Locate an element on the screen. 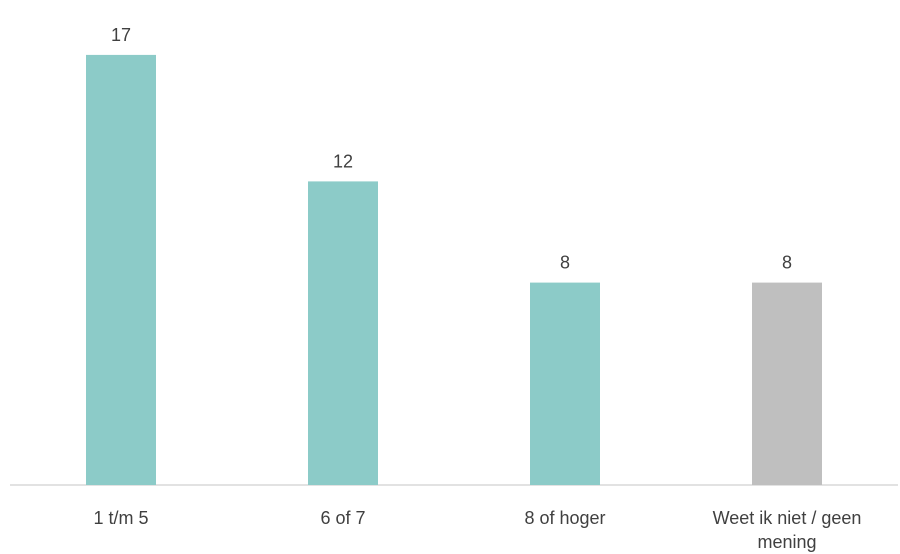 The height and width of the screenshot is (554, 900). category-label-1: 1 t/m 5 is located at coordinates (120, 518).